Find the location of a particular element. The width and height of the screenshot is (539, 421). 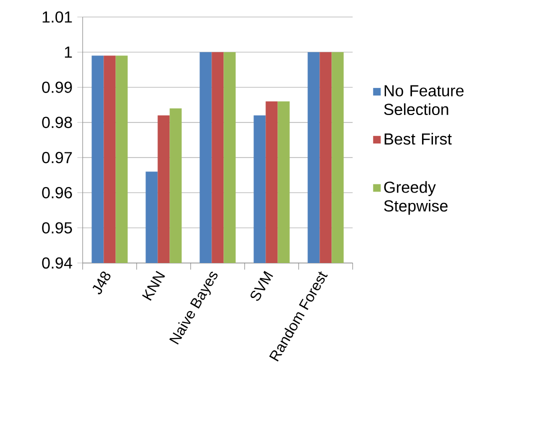

y-tick-label: 1 is located at coordinates (68, 52).